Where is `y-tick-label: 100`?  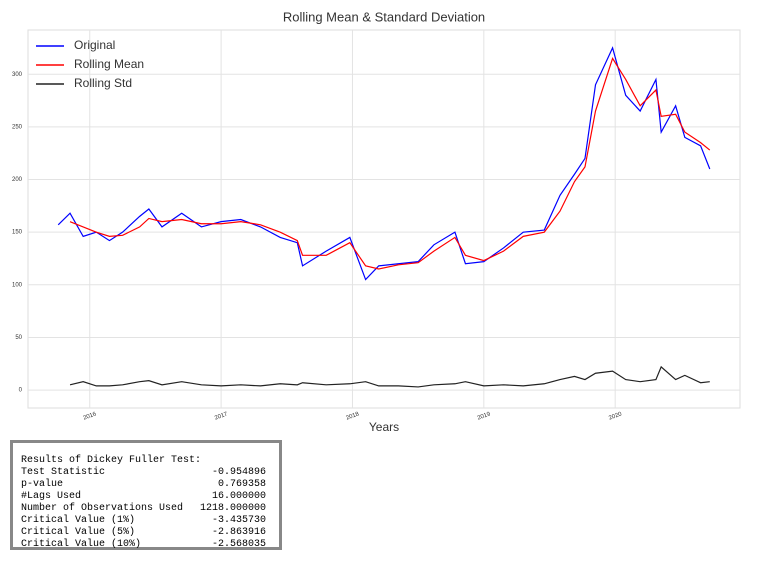
y-tick-label: 100 is located at coordinates (17, 285).